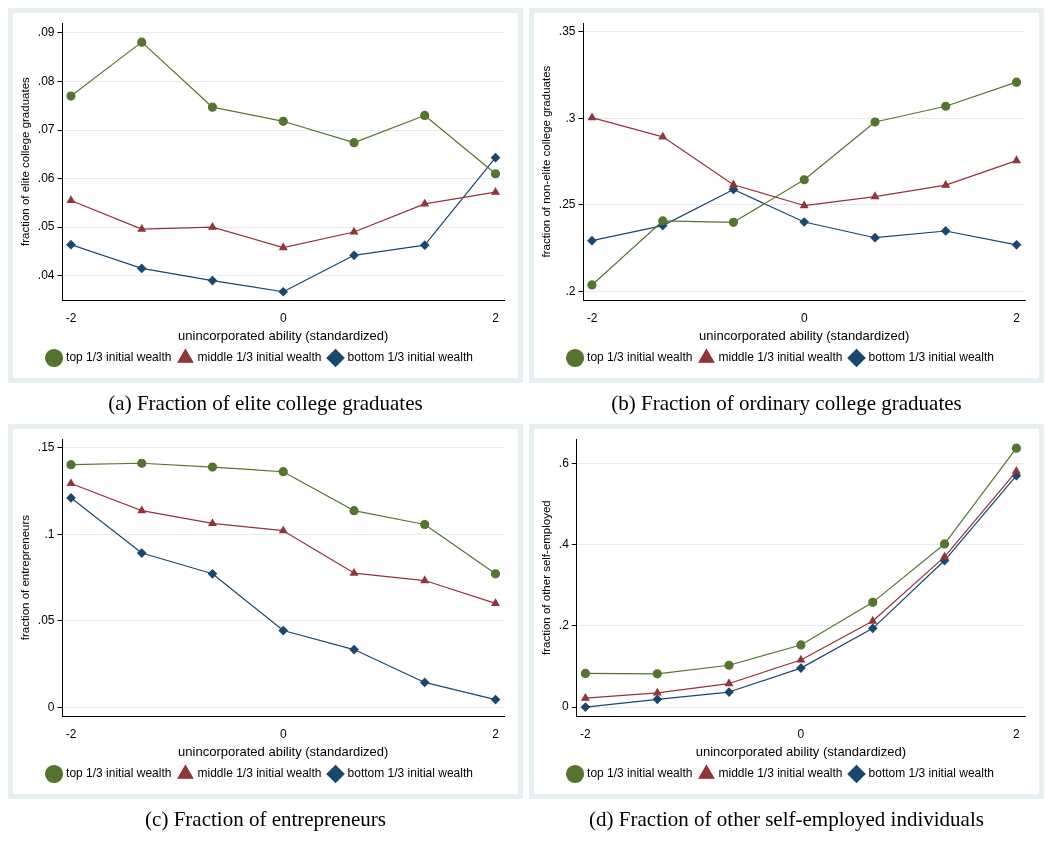 The image size is (1046, 844). Describe the element at coordinates (546, 577) in the screenshot. I see `y-axis-title: fraction of other self-employed` at that location.